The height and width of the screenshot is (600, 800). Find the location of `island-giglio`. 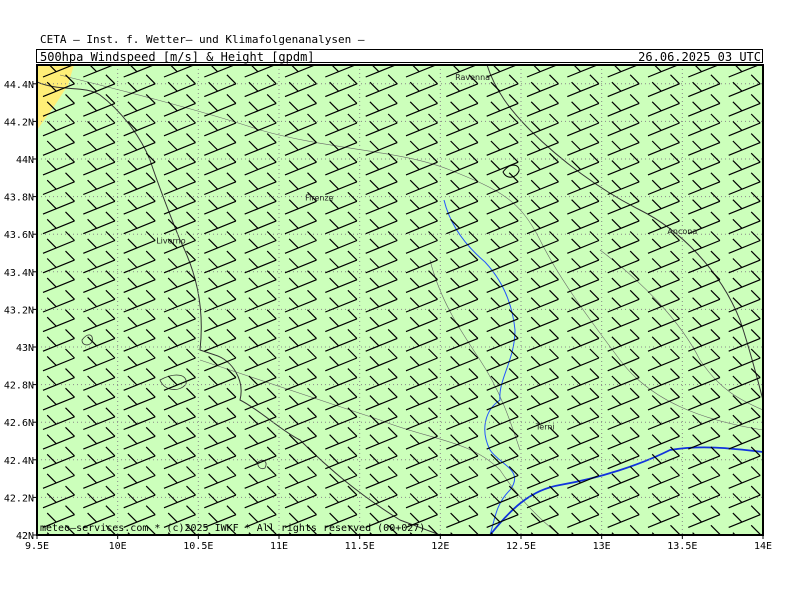

island-giglio is located at coordinates (262, 465).